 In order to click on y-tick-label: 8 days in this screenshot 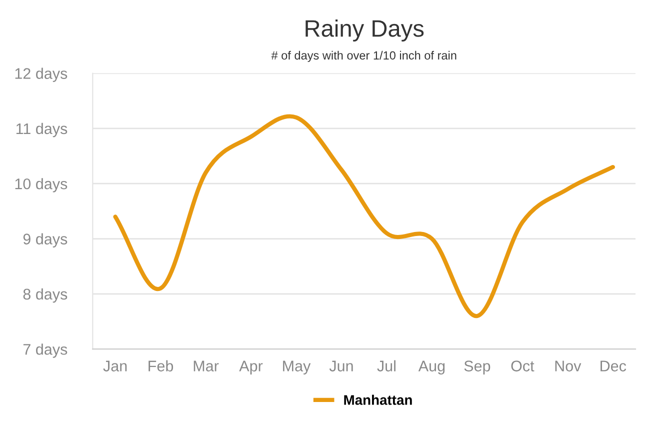, I will do `click(45, 295)`.